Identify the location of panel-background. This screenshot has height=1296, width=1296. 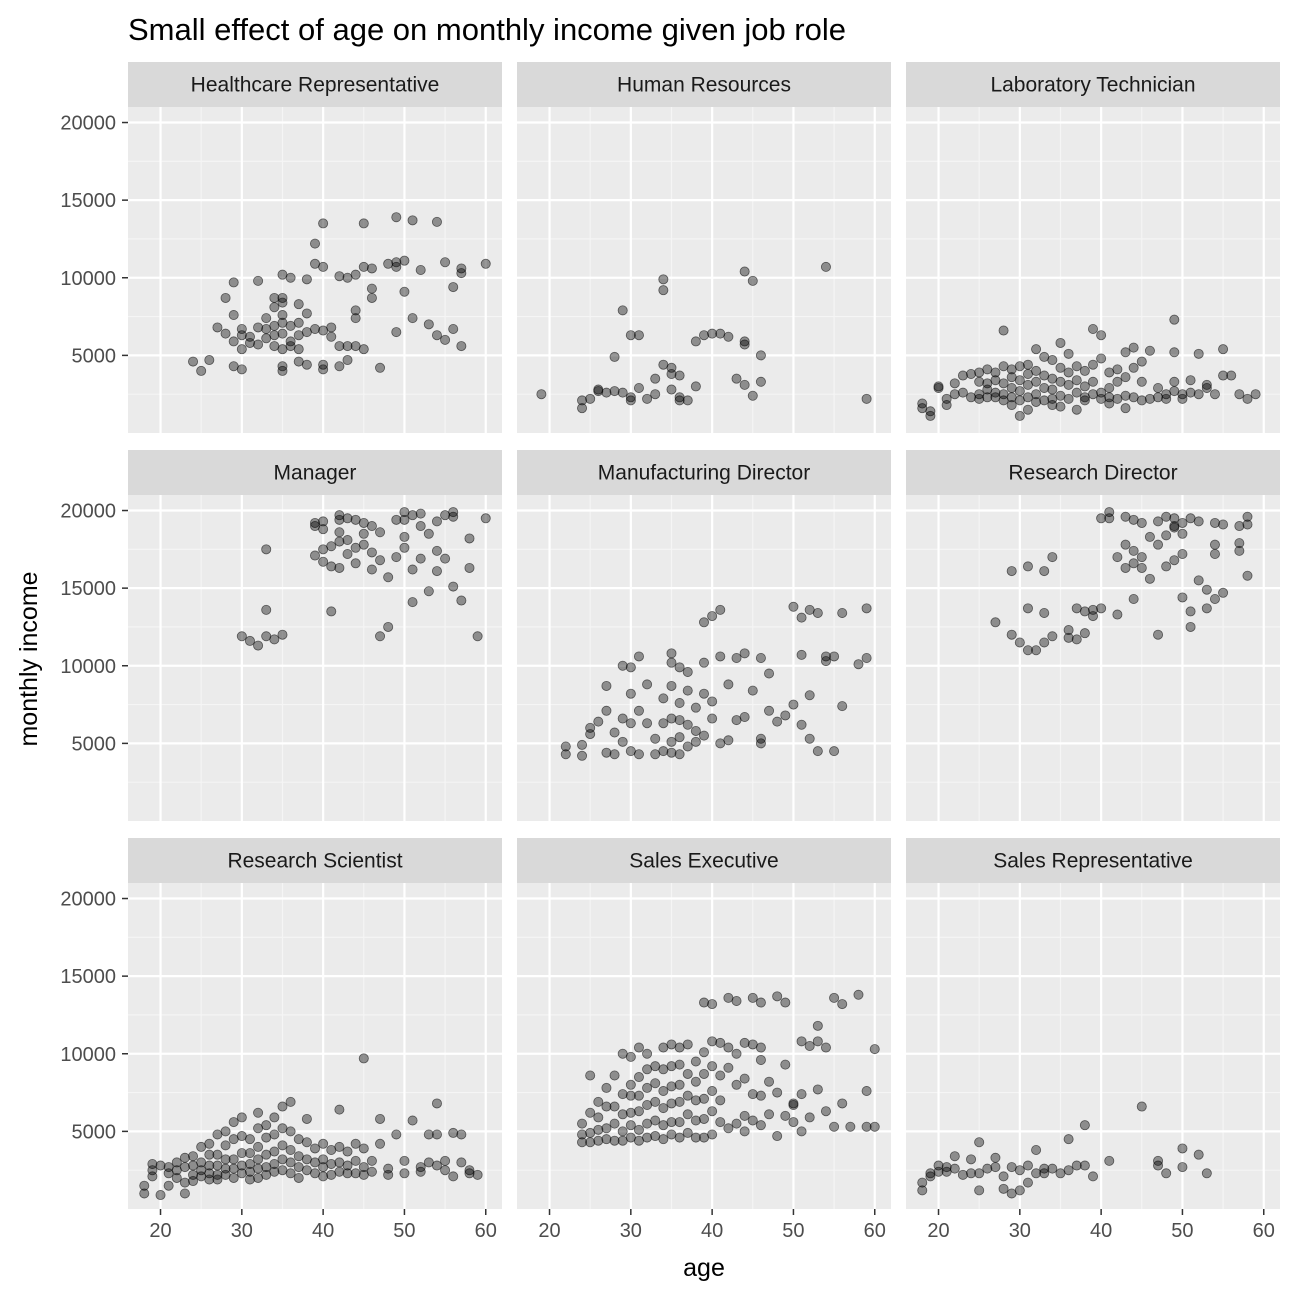
(1093, 1046).